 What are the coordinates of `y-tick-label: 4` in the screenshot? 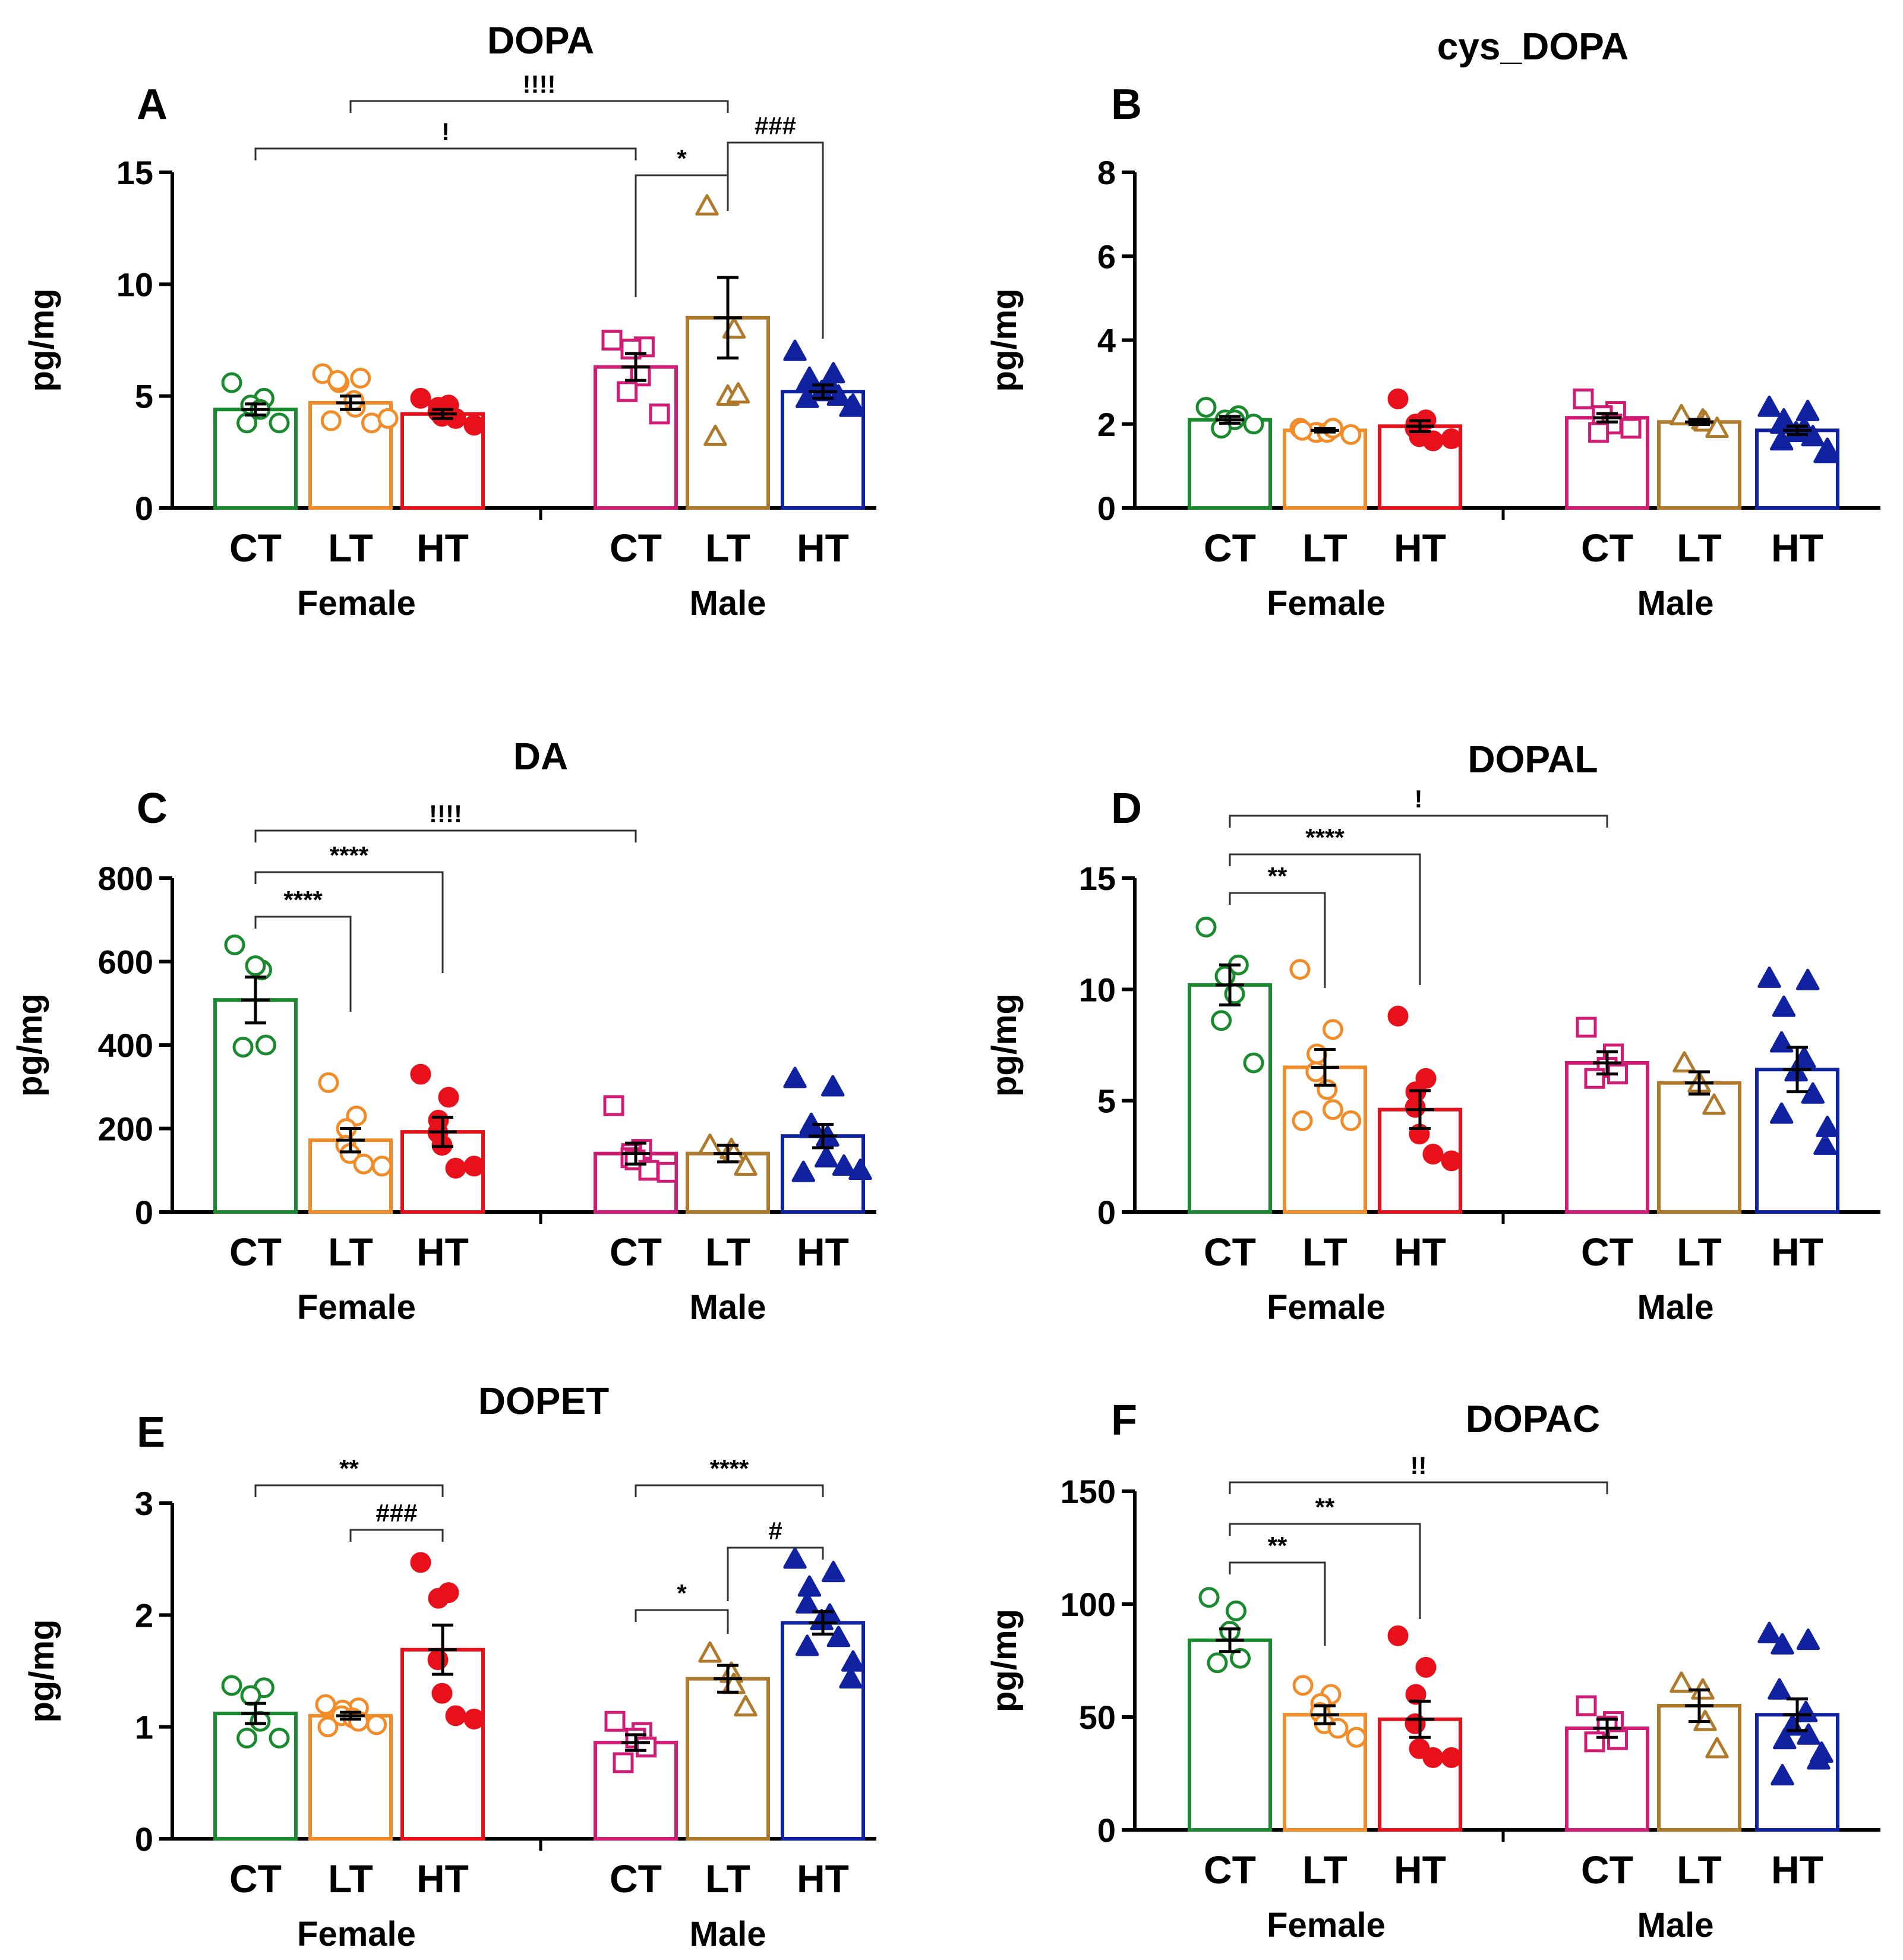 It's located at (1106, 340).